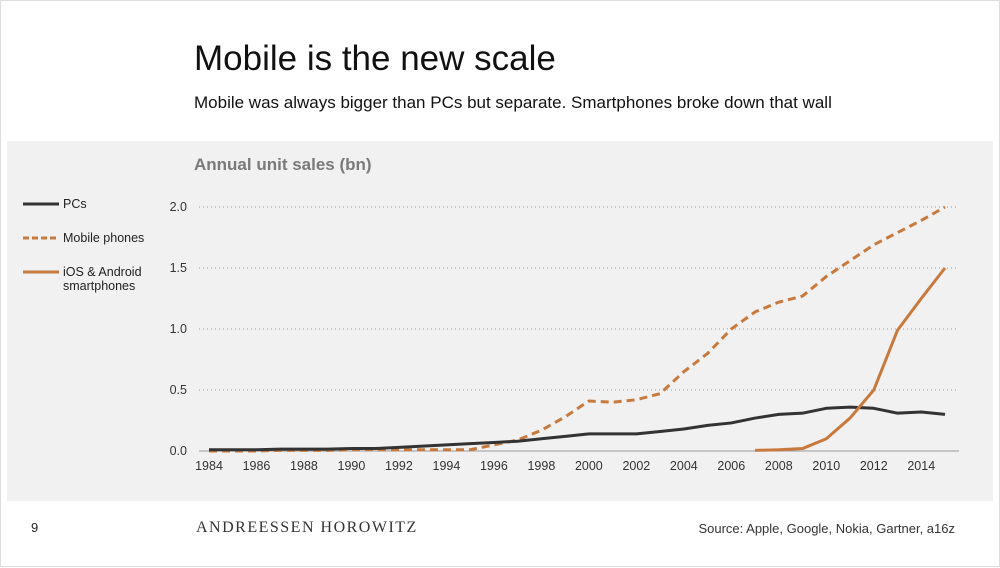 This screenshot has width=1000, height=568. I want to click on logo: ANDREESSEN HOROWITZ, so click(307, 527).